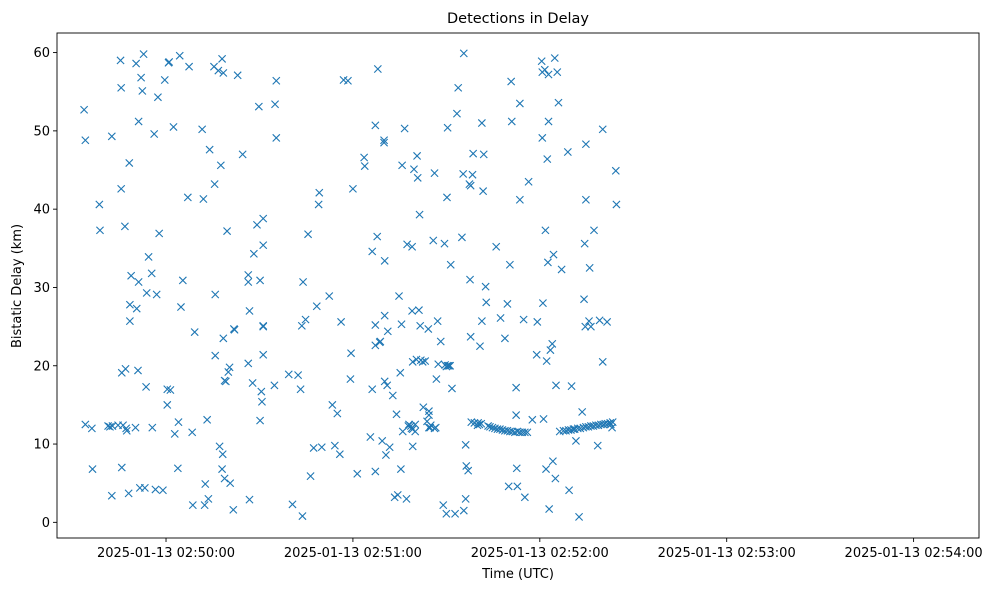  What do you see at coordinates (41, 366) in the screenshot?
I see `y-tick-label: 20` at bounding box center [41, 366].